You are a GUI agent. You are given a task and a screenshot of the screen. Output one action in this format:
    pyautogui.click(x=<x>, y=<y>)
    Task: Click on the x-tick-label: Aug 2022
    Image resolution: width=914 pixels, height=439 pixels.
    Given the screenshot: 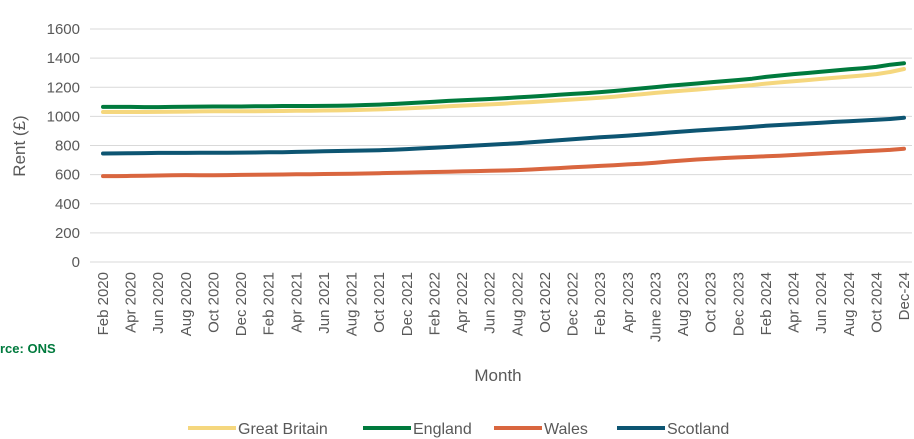 What is the action you would take?
    pyautogui.click(x=517, y=304)
    